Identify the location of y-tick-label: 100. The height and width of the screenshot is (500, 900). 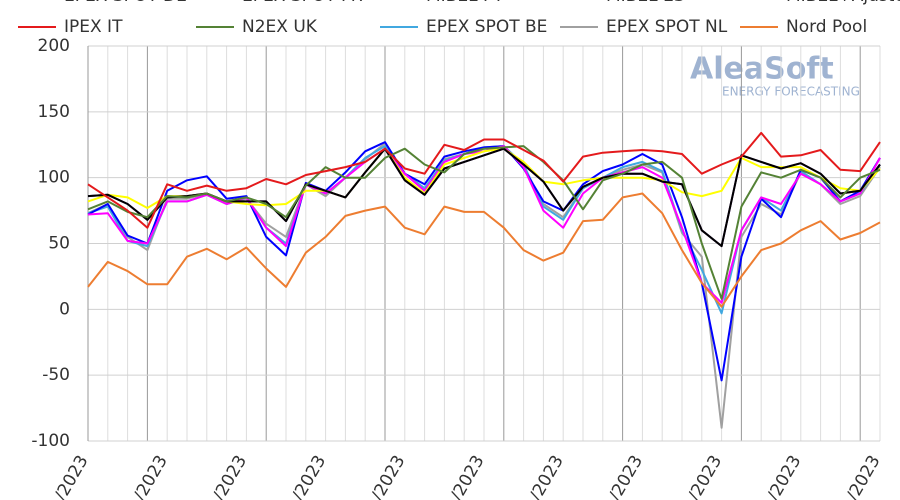
(54, 178).